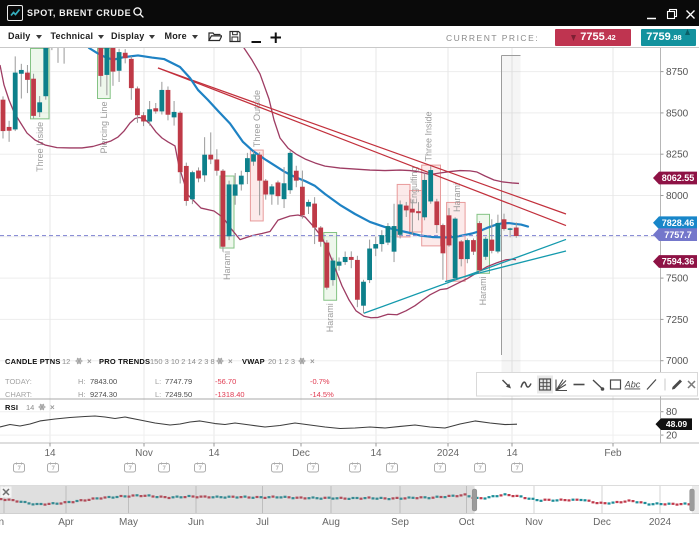  I want to click on draw-tool-trend-line, so click(598, 385).